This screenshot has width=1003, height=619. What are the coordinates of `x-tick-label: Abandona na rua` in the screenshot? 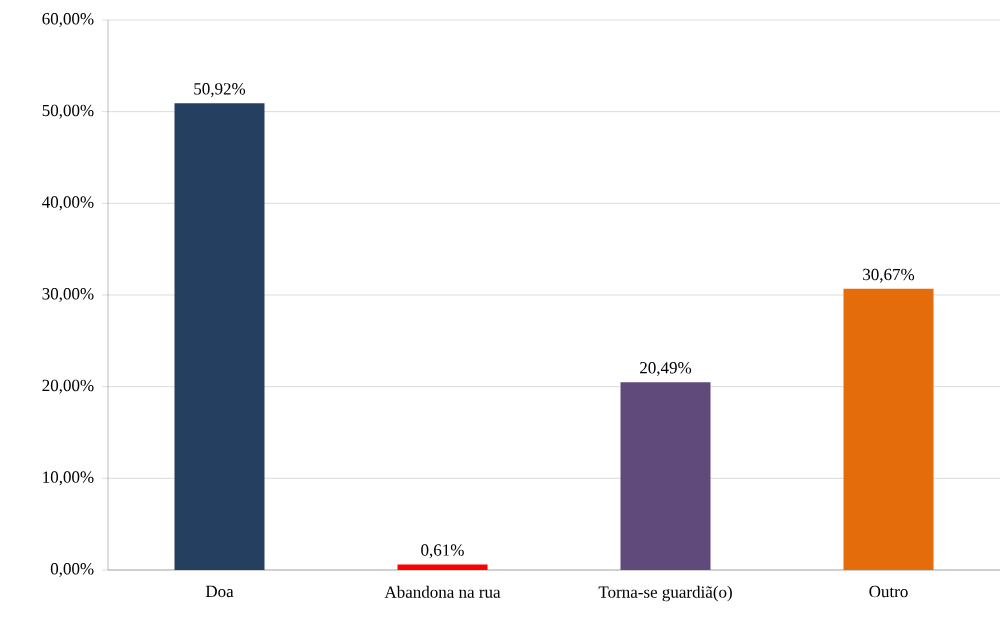 It's located at (442, 591).